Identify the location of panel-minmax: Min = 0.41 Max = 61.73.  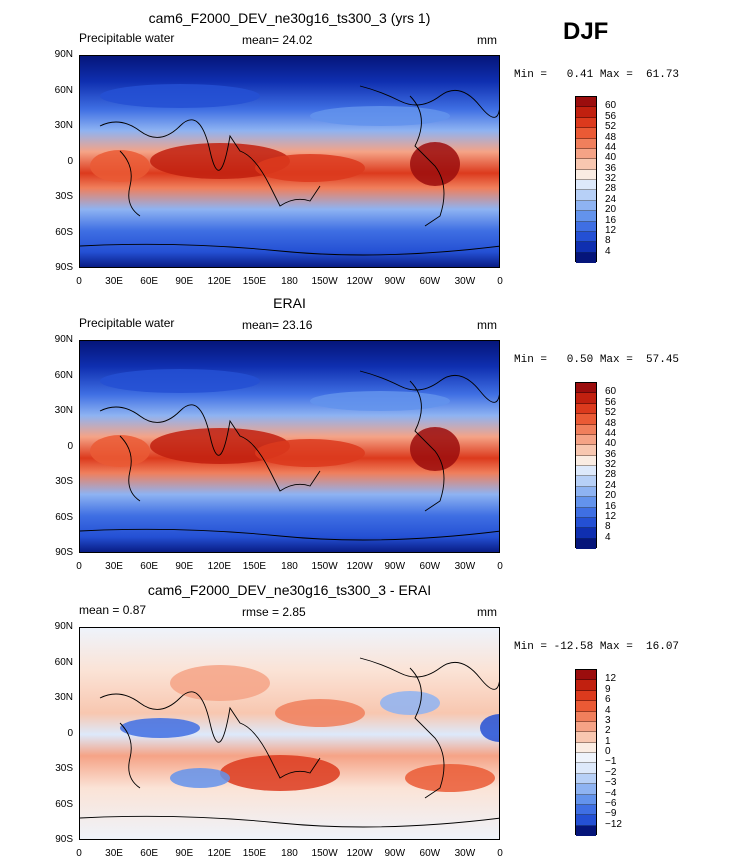
(597, 75).